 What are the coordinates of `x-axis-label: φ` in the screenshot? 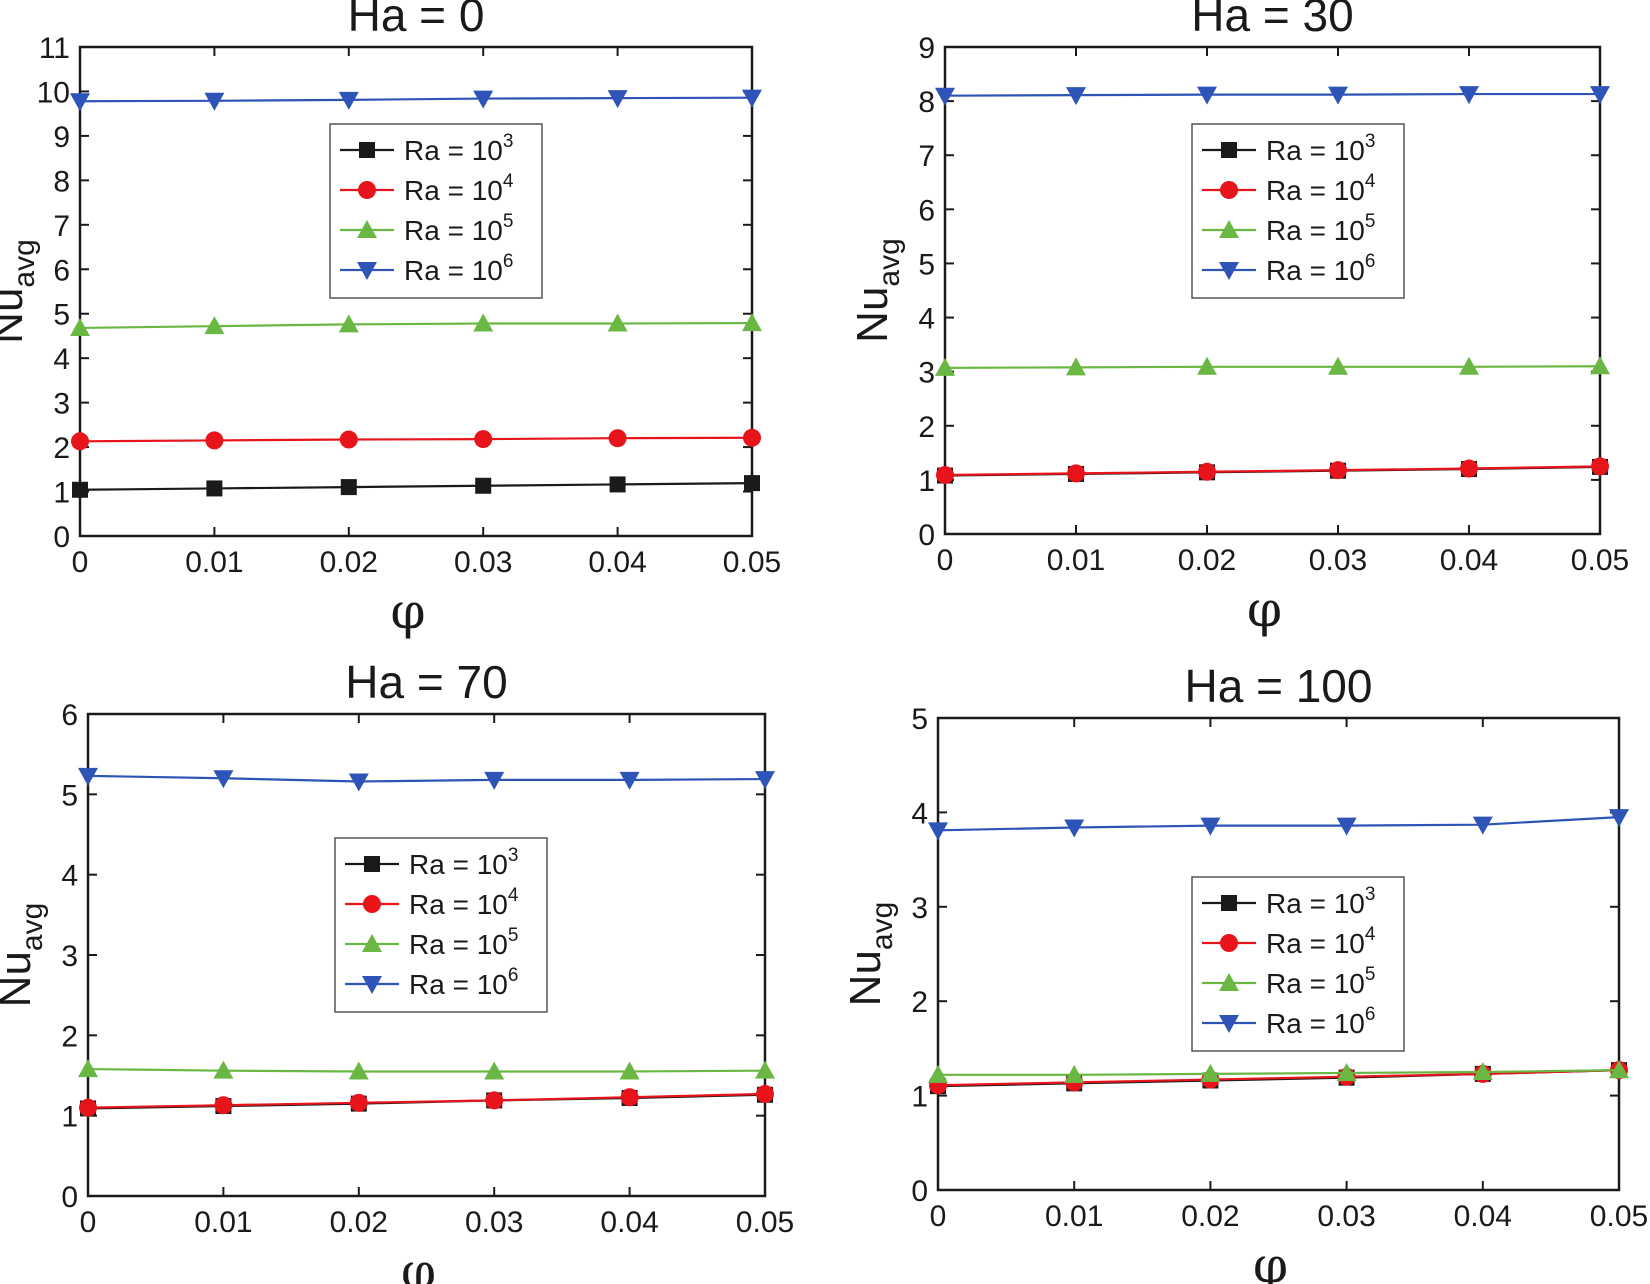 It's located at (418, 1263).